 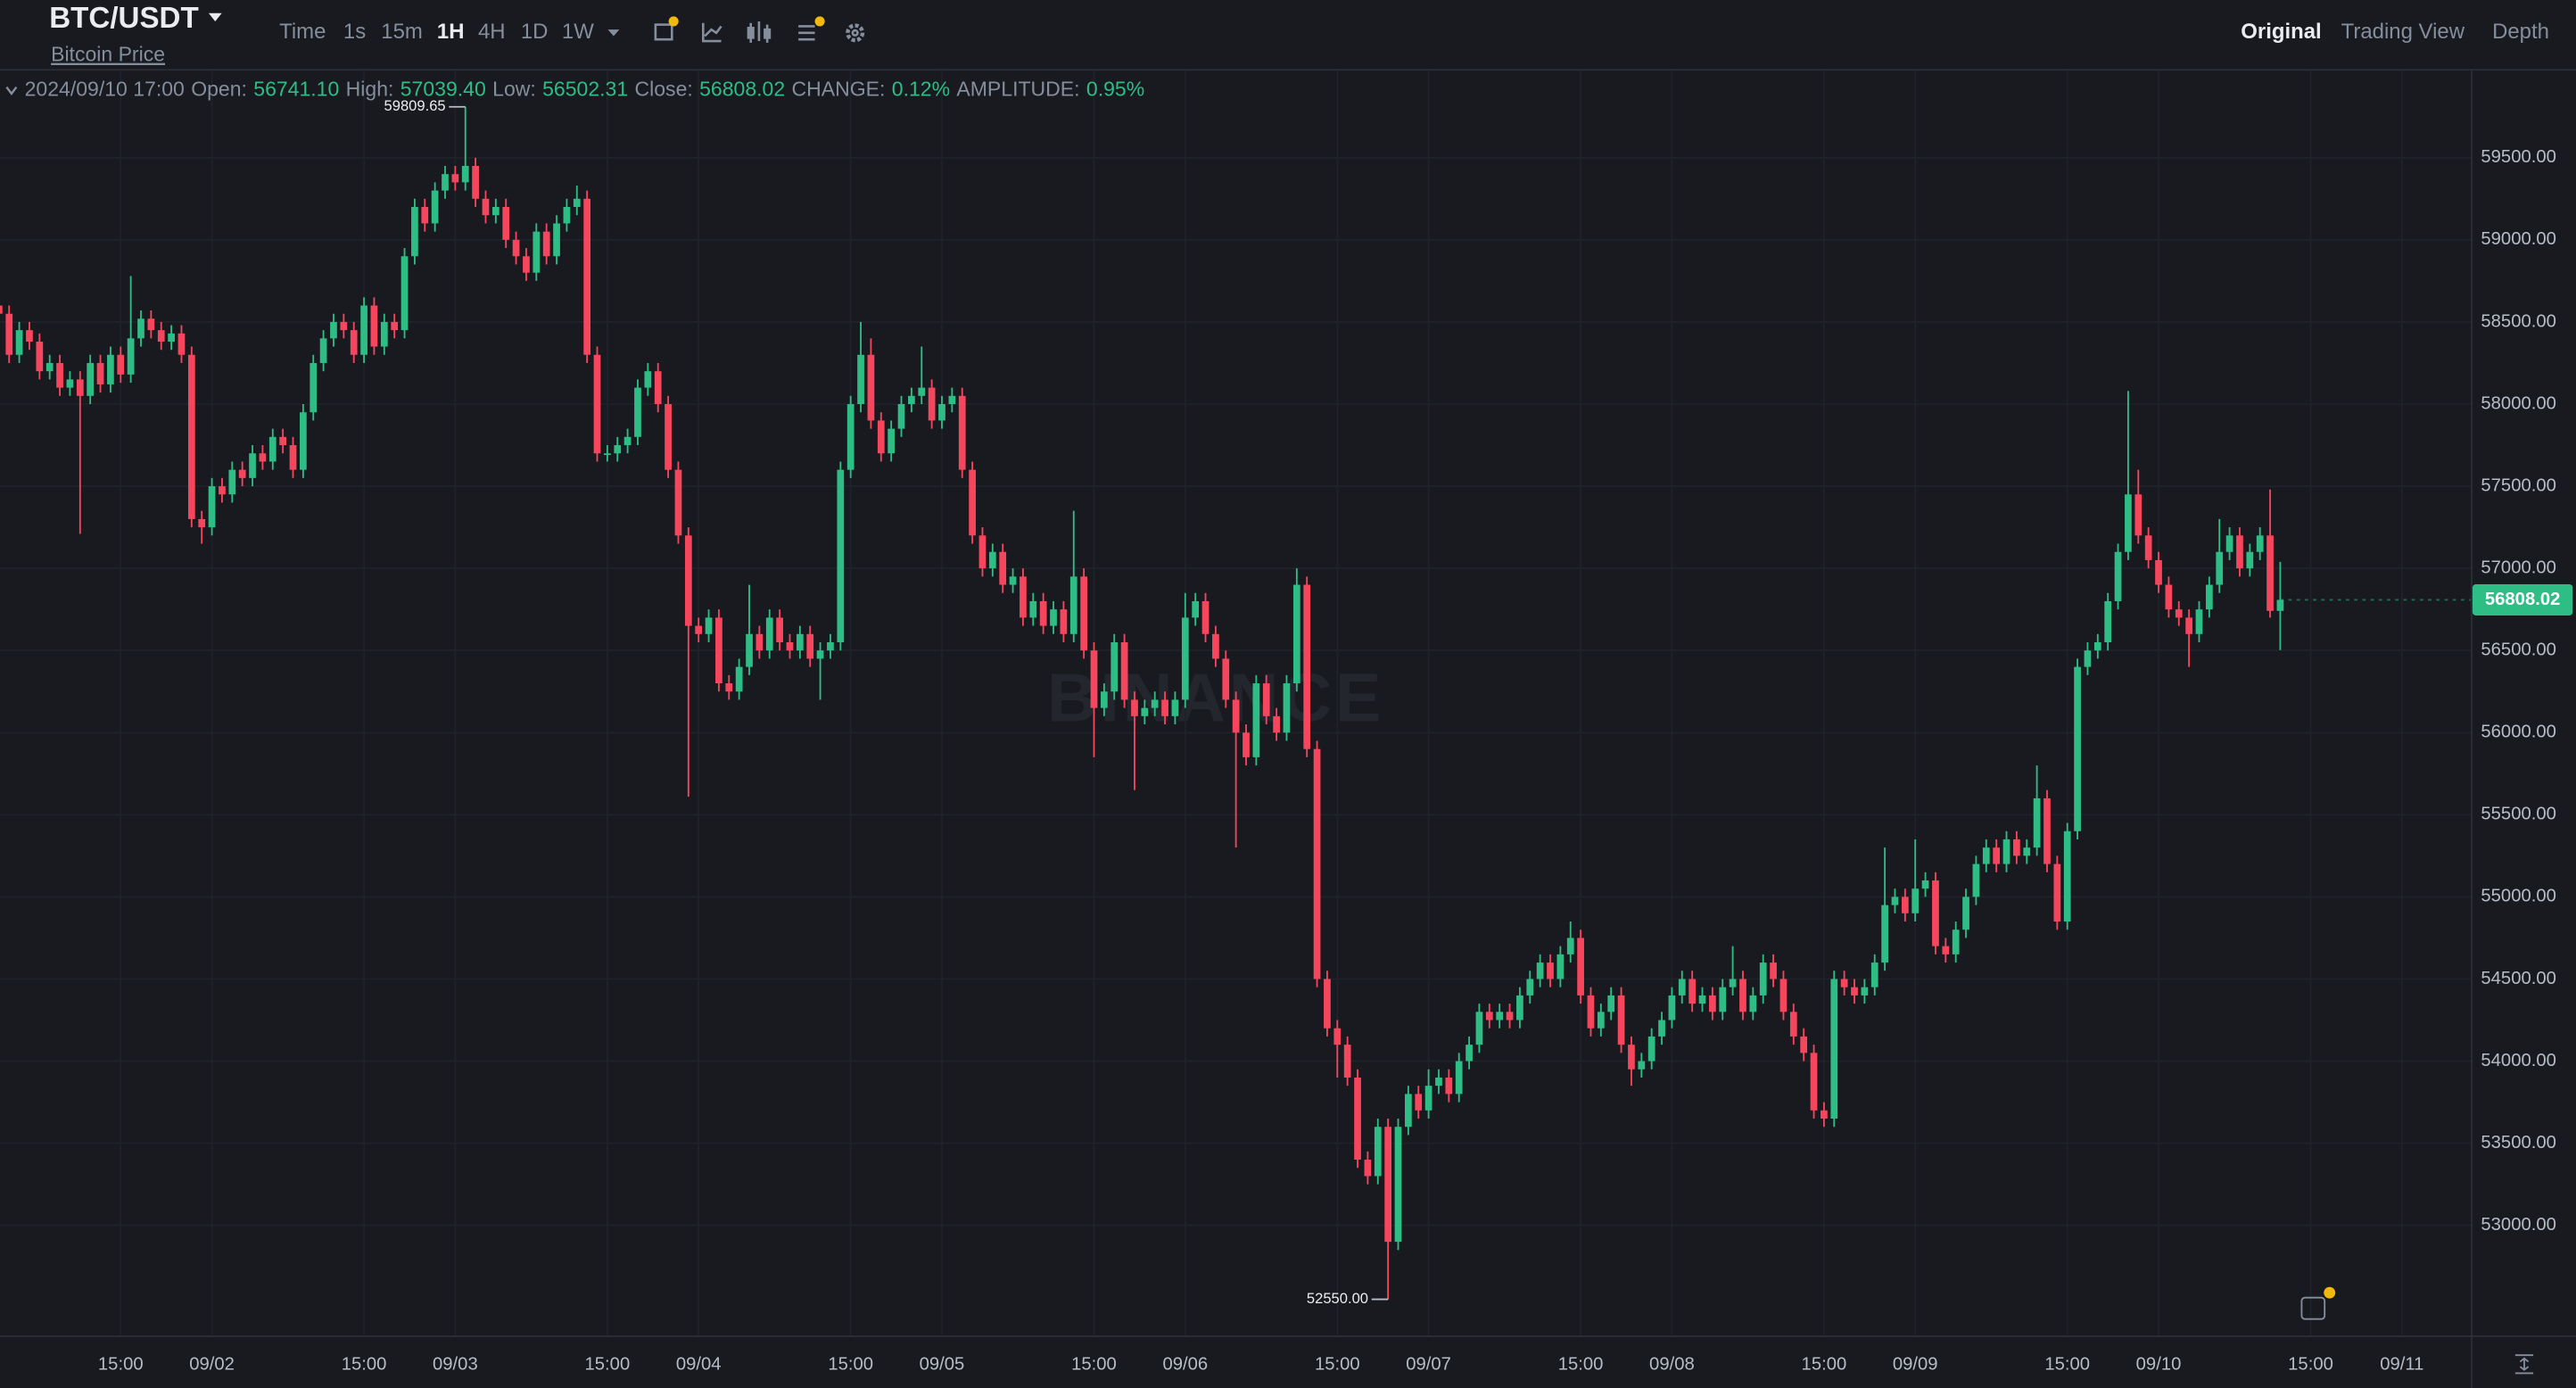 What do you see at coordinates (712, 32) in the screenshot?
I see `icon-indicators` at bounding box center [712, 32].